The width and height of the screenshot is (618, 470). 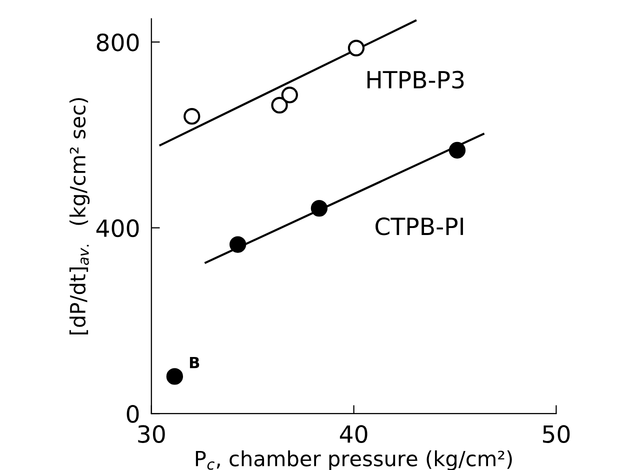 I want to click on x-tick-label: 30, so click(x=151, y=434).